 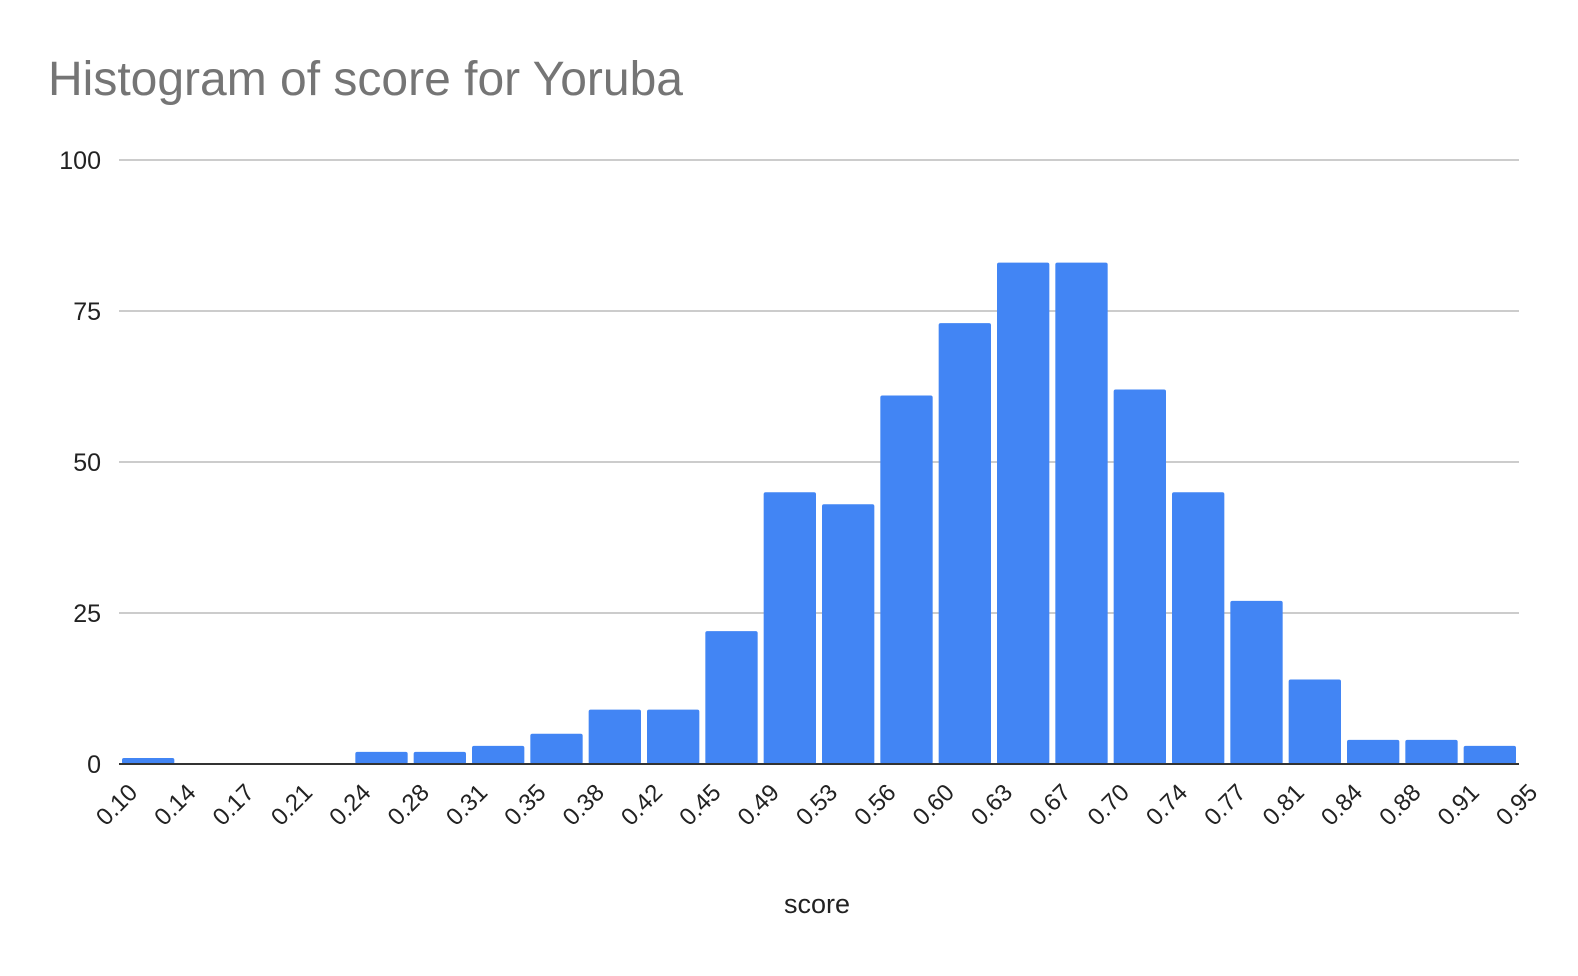 I want to click on x-tick-label: 0.63, so click(x=992, y=805).